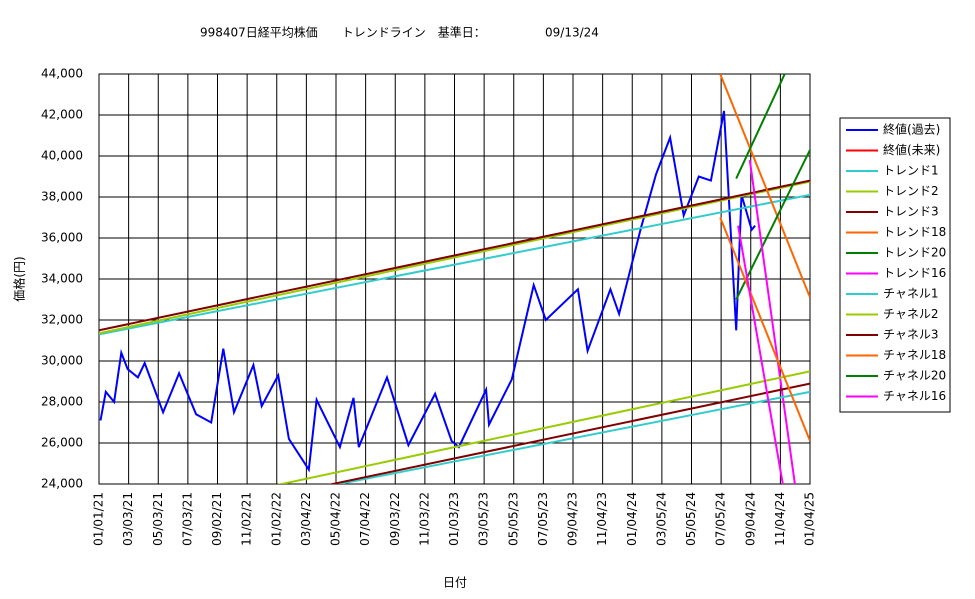 Image resolution: width=975 pixels, height=599 pixels. Describe the element at coordinates (543, 519) in the screenshot. I see `x-tick-label: 07/05/23` at that location.